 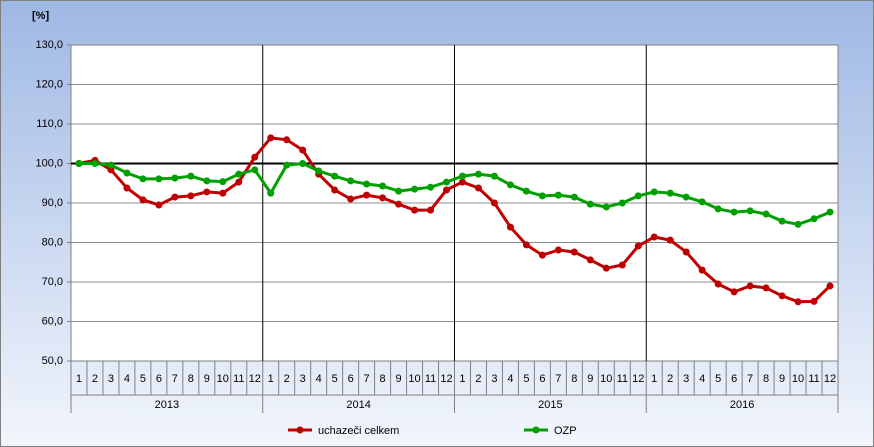 What do you see at coordinates (52, 282) in the screenshot?
I see `y-tick-label: 70,0` at bounding box center [52, 282].